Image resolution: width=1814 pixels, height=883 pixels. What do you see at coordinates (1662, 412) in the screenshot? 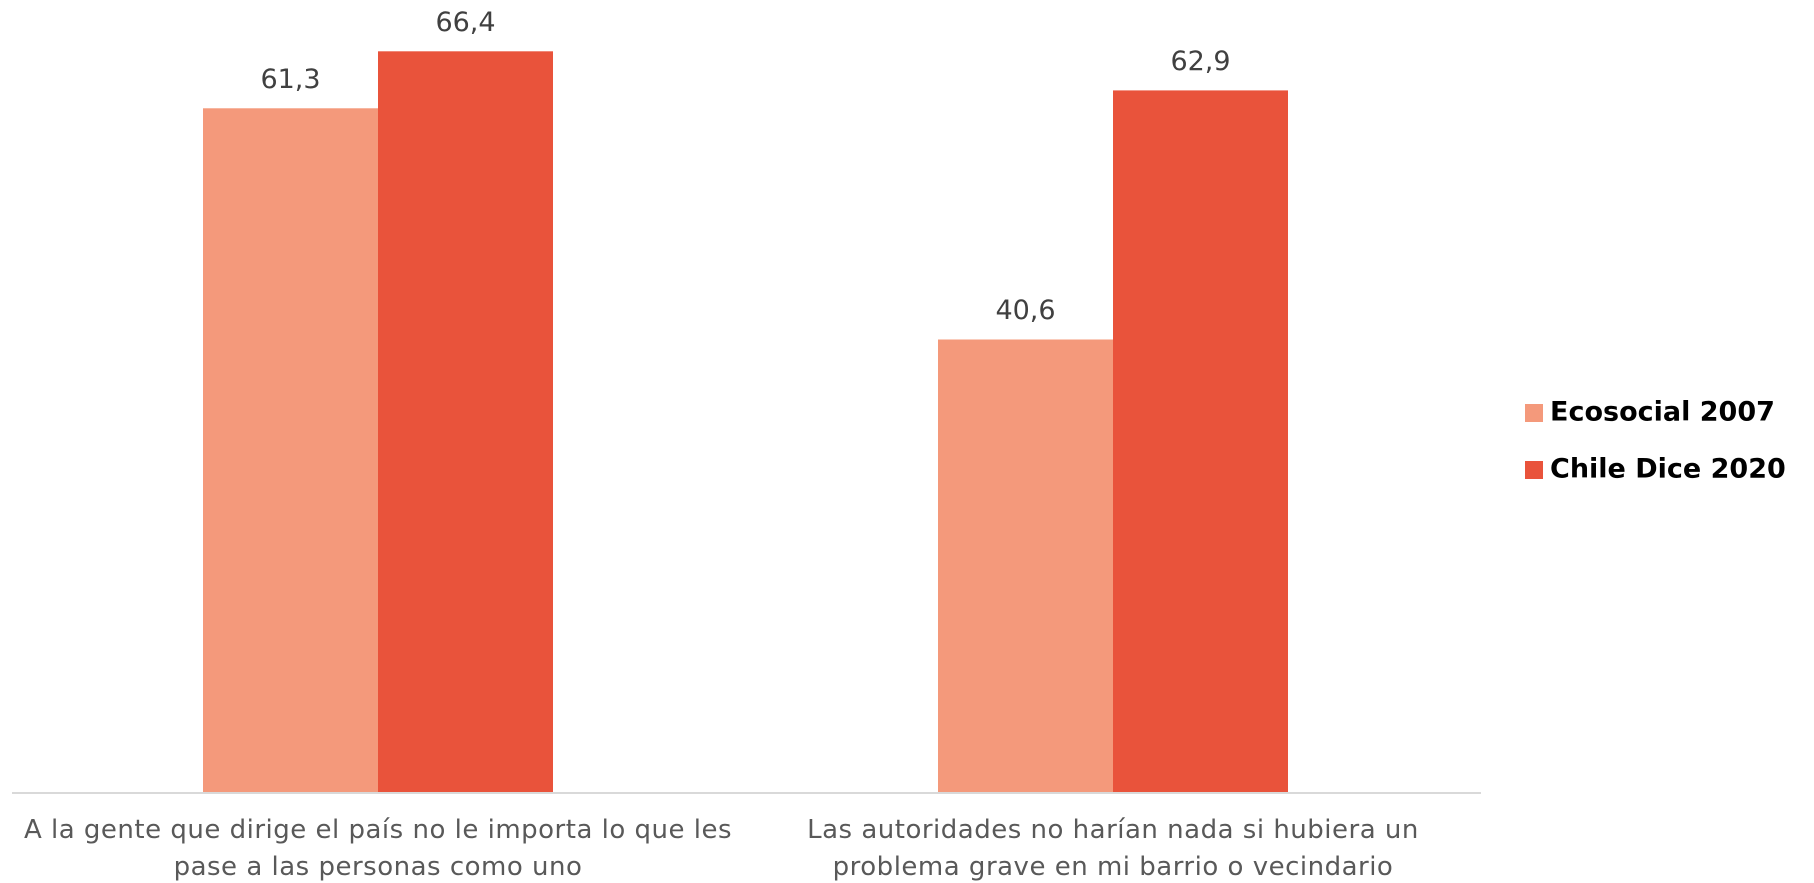
I see `legend-label: Ecosocial 2007` at bounding box center [1662, 412].